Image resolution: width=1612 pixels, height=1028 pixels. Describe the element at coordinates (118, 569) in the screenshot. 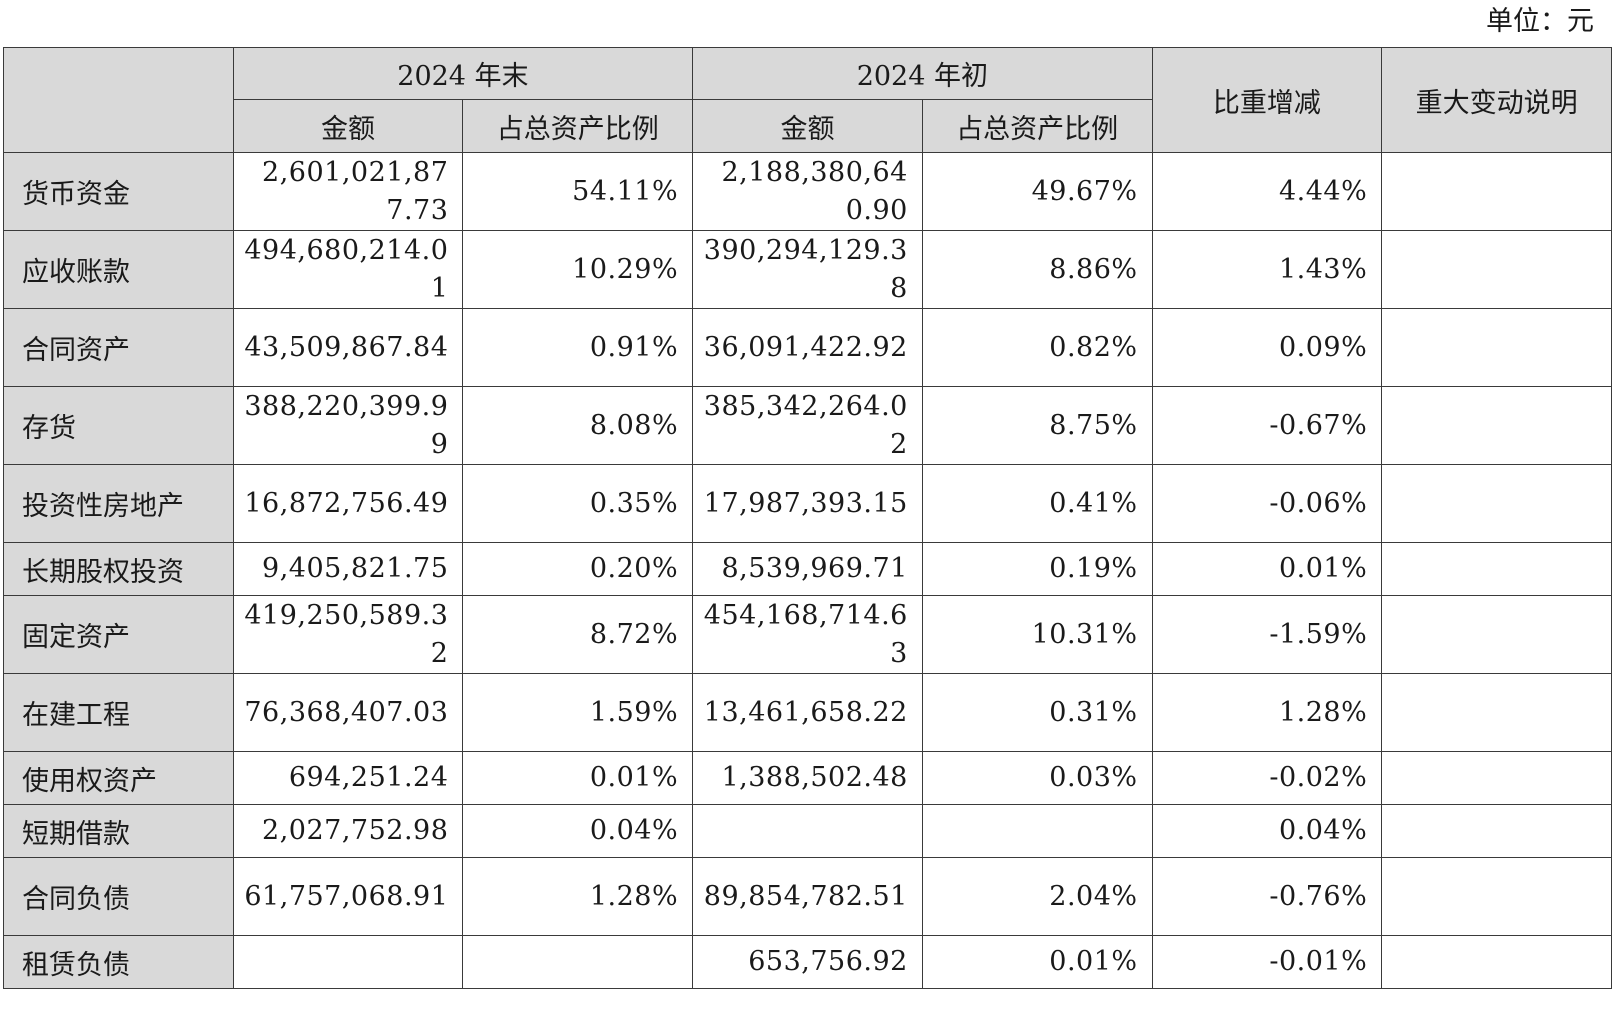

I see `row-label: 长期股权投资` at that location.